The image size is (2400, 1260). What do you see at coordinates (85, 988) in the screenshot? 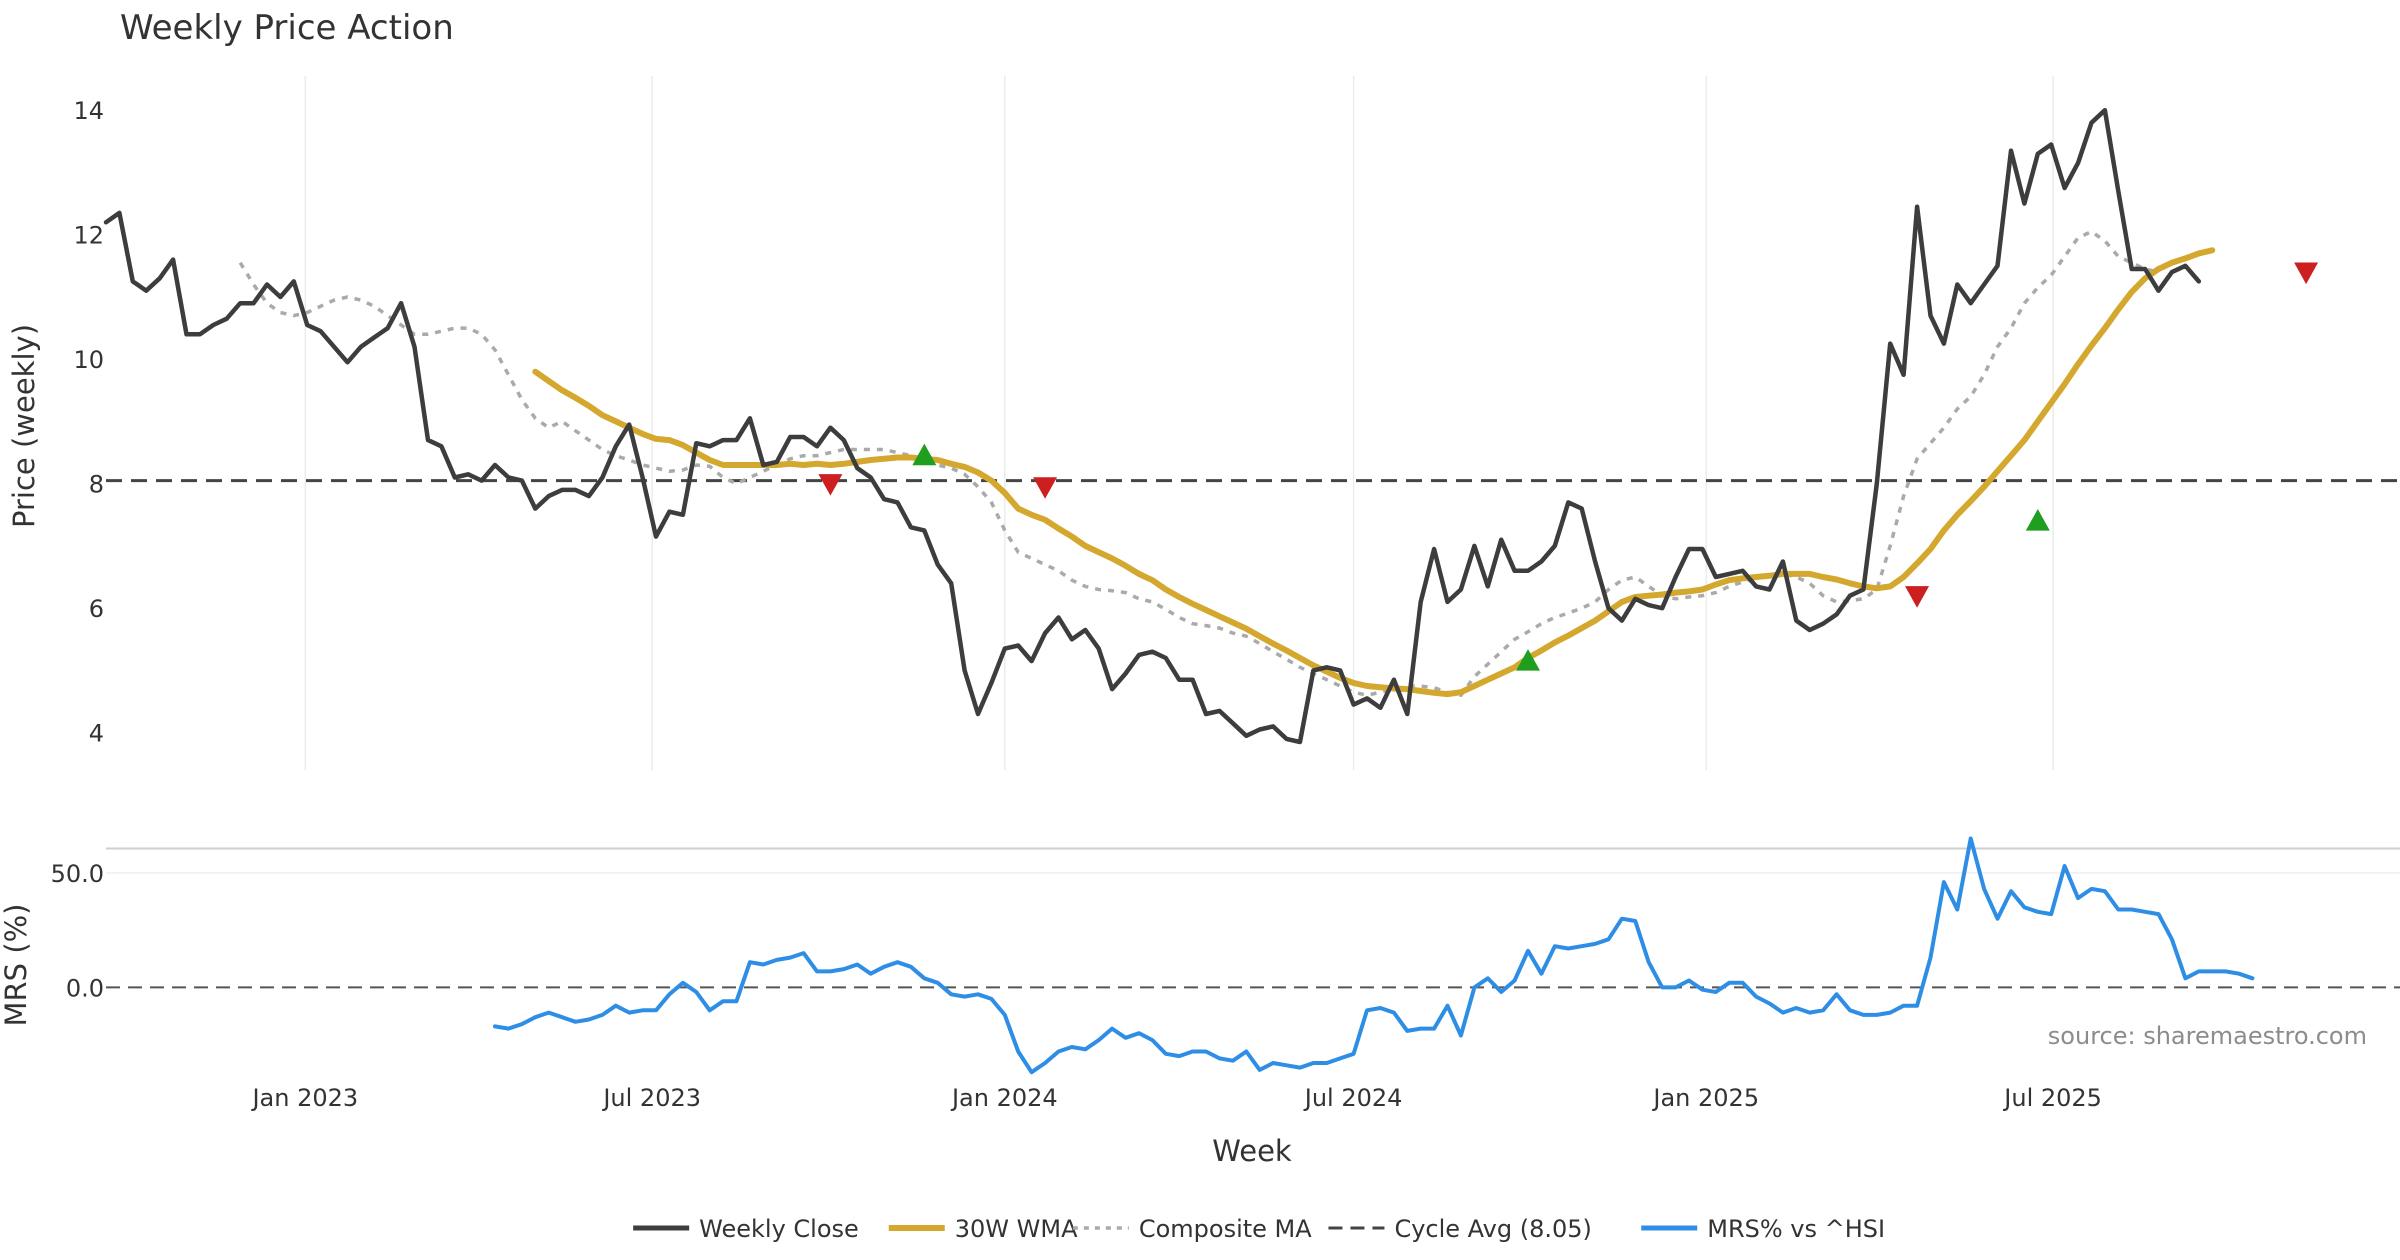
I see `mrs-y-tick-label: 0.0` at bounding box center [85, 988].